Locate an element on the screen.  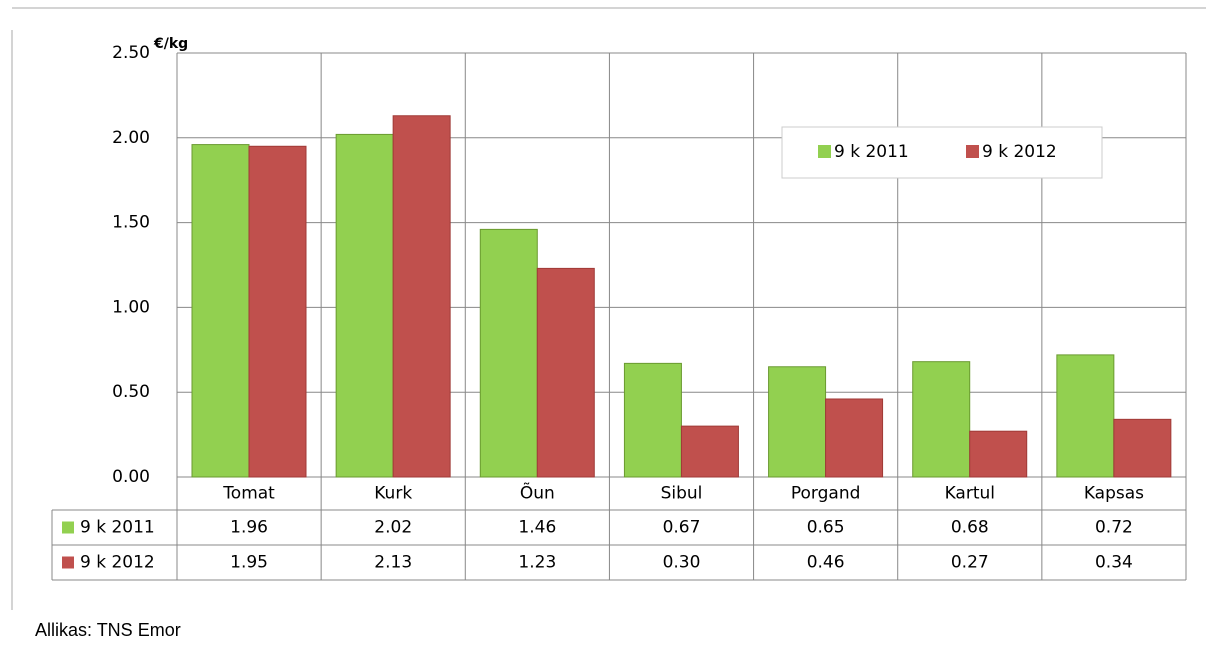
table-value: 0.72 is located at coordinates (1114, 528).